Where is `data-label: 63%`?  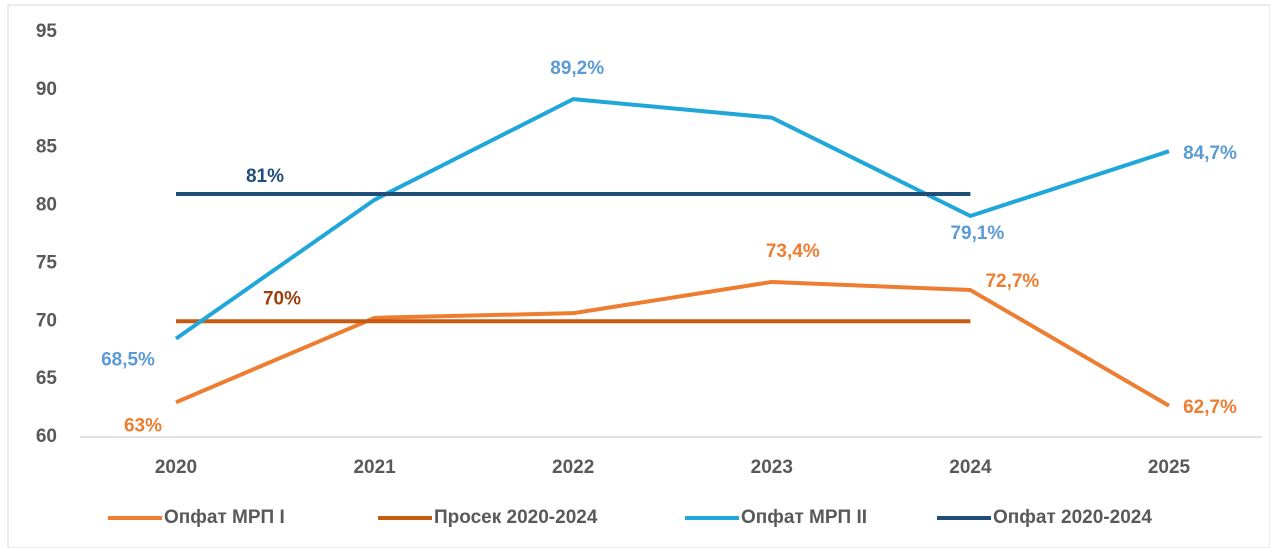
data-label: 63% is located at coordinates (143, 425).